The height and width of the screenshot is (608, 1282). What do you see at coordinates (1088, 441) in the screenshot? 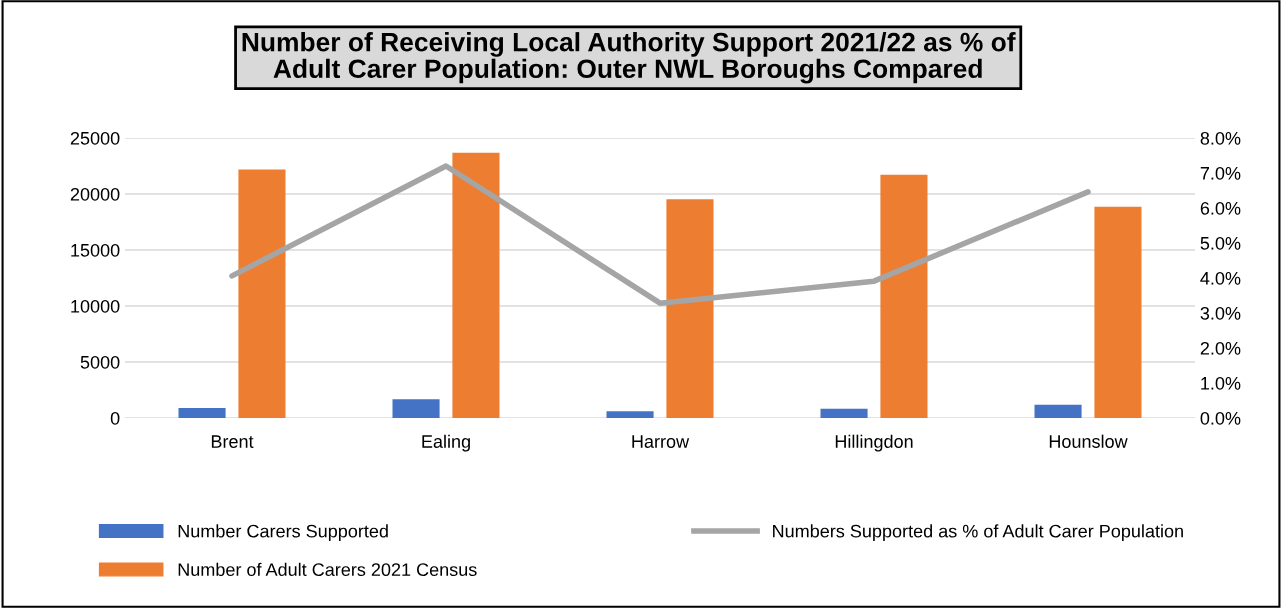
I see `x-tick-label: Hounslow` at bounding box center [1088, 441].